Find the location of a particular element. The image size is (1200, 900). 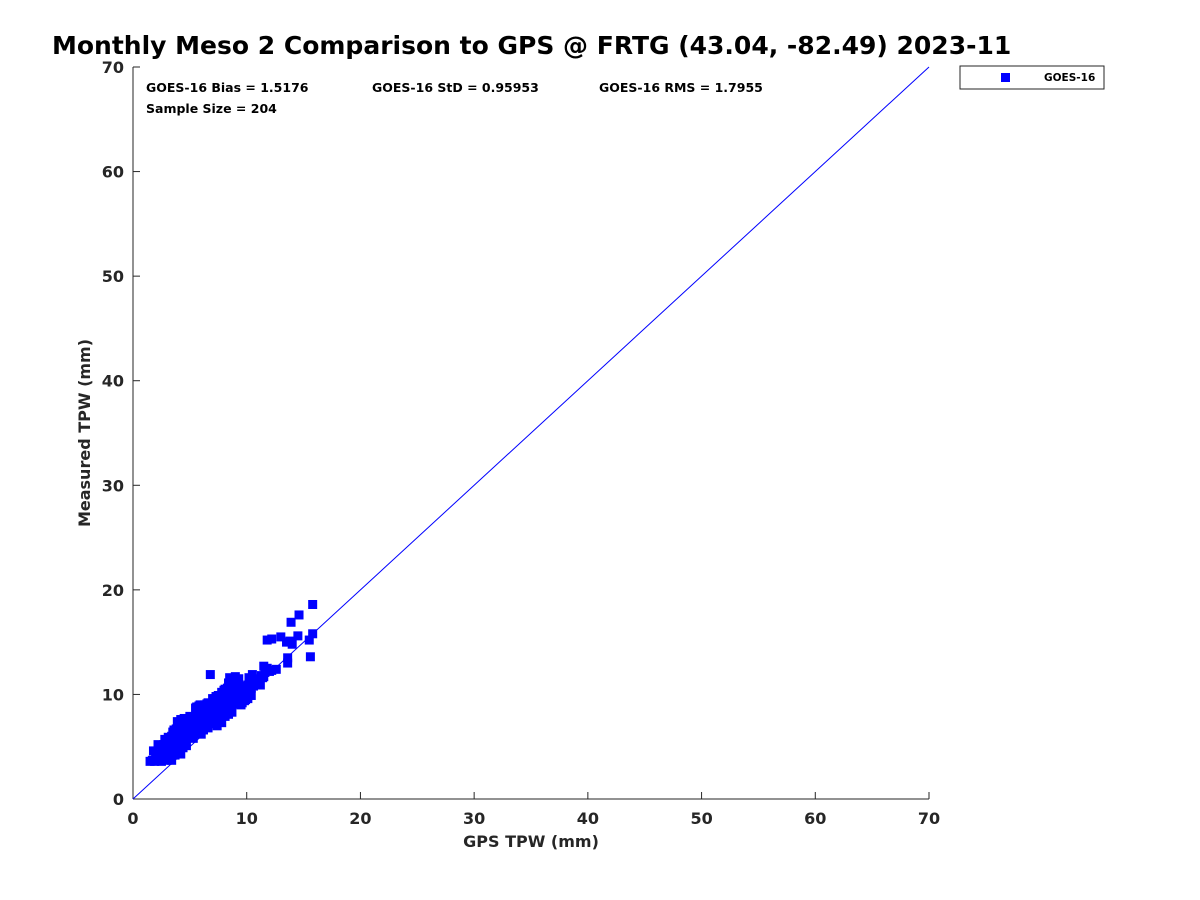

data-points is located at coordinates (231, 682).